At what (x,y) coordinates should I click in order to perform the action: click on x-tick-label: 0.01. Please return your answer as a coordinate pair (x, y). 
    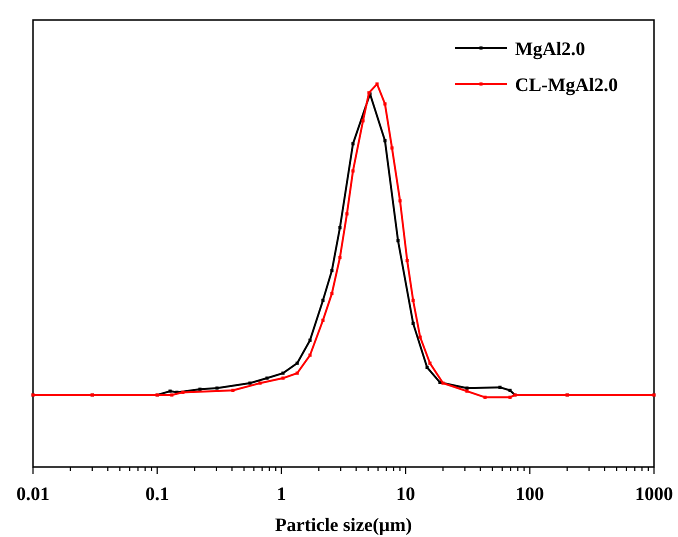
    Looking at the image, I should click on (33, 494).